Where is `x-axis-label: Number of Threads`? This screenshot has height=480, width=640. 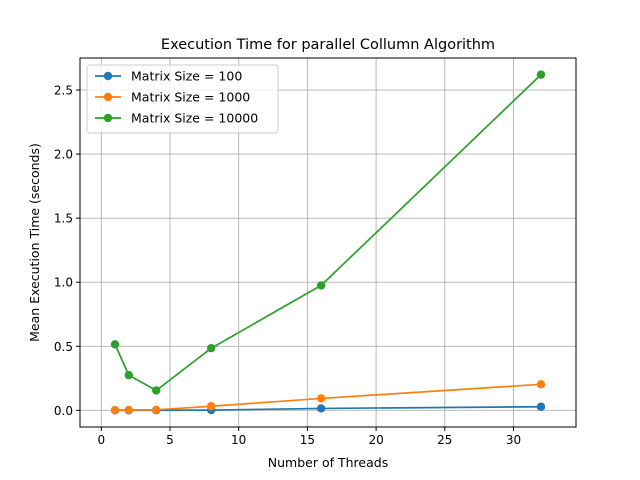 x-axis-label: Number of Threads is located at coordinates (328, 462).